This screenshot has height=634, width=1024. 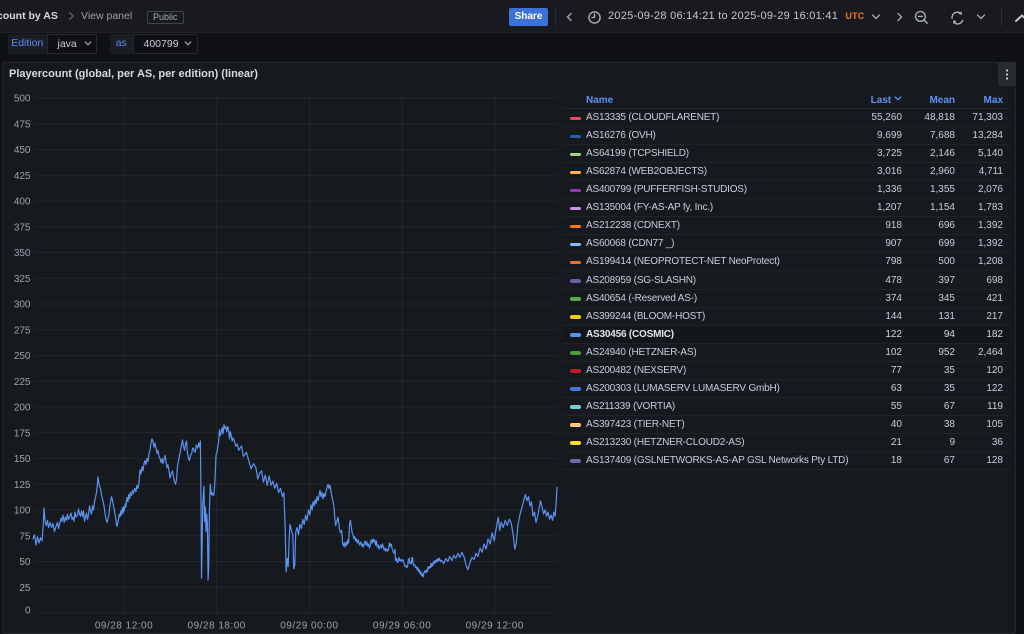 What do you see at coordinates (22, 511) in the screenshot?
I see `svg-text: 100` at bounding box center [22, 511].